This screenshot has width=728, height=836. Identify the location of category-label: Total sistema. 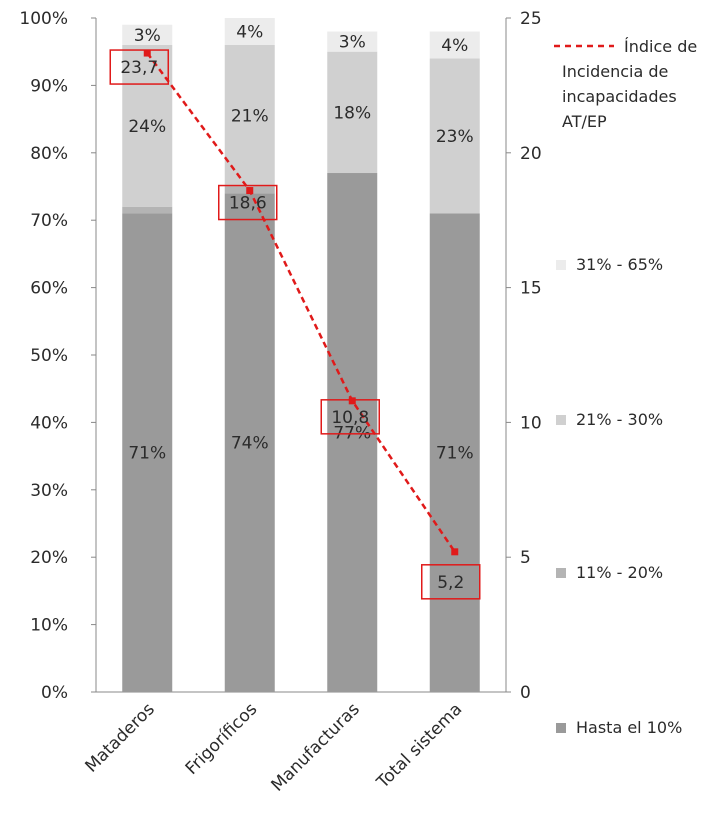
(419, 746).